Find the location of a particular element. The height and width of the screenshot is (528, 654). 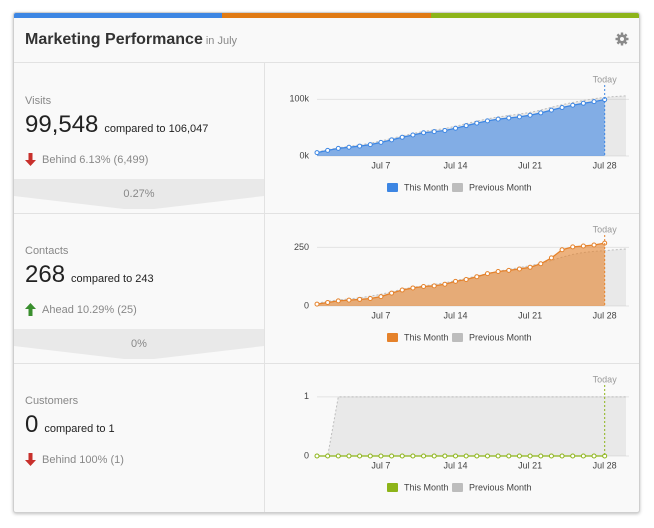

status-text: Ahead 10.29% (25) is located at coordinates (89, 310).